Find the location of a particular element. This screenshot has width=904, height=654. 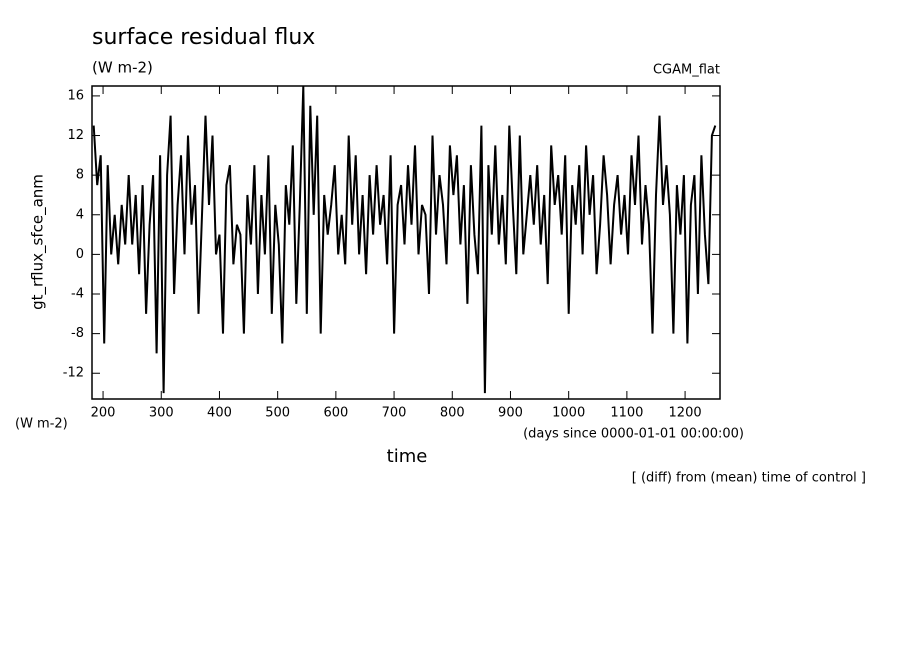

x-tick-label: 900 is located at coordinates (510, 413).